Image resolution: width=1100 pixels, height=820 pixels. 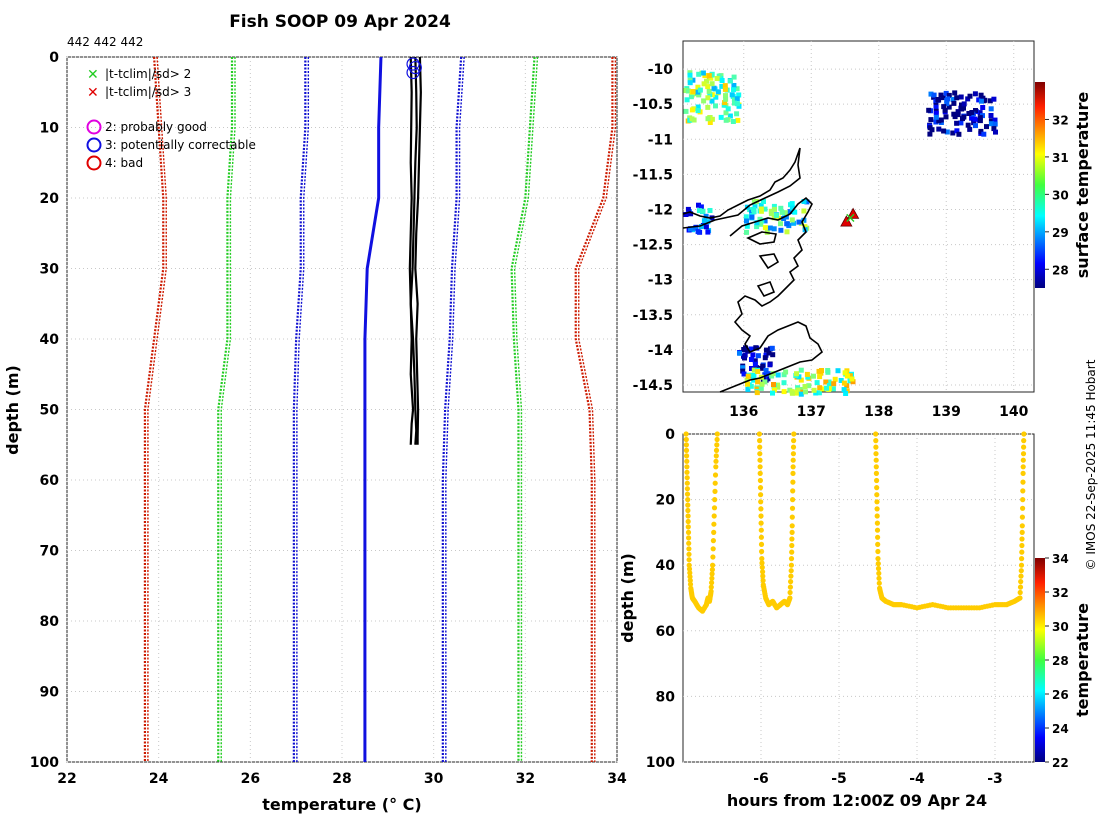 What do you see at coordinates (413, 72) in the screenshot?
I see `qc-flag-circle` at bounding box center [413, 72].